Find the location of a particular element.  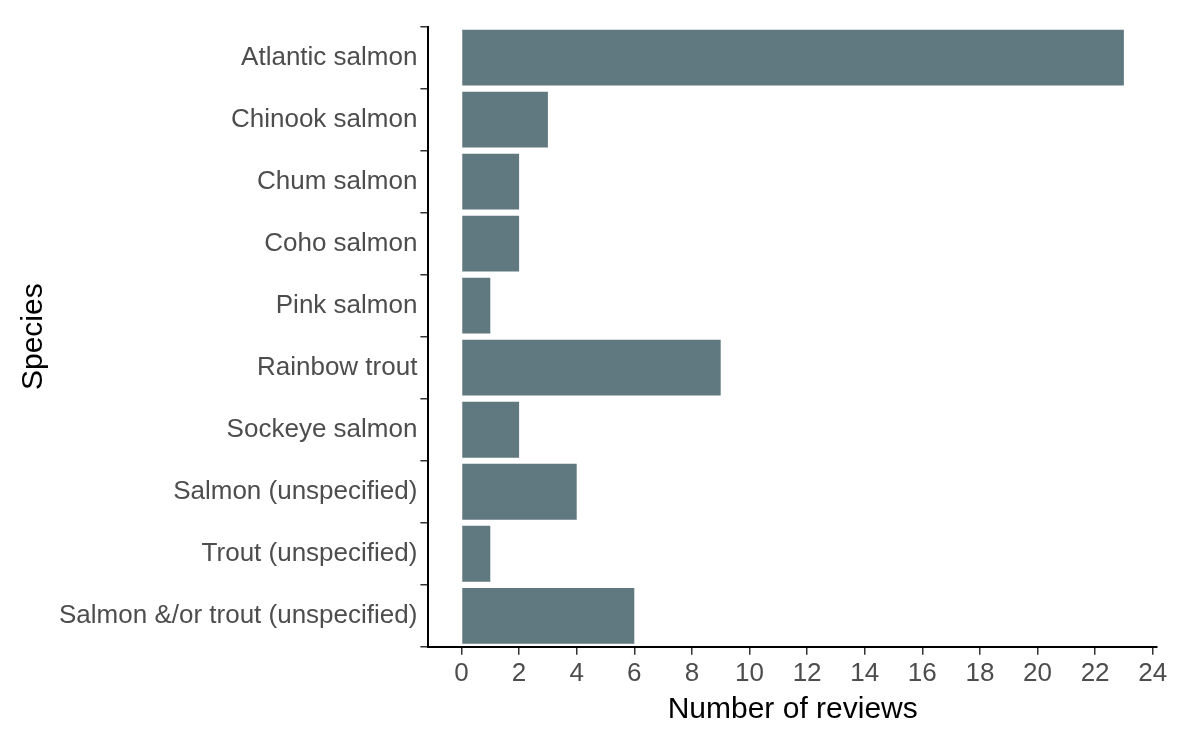

y-tick-label: Atlantic salmon is located at coordinates (329, 55).